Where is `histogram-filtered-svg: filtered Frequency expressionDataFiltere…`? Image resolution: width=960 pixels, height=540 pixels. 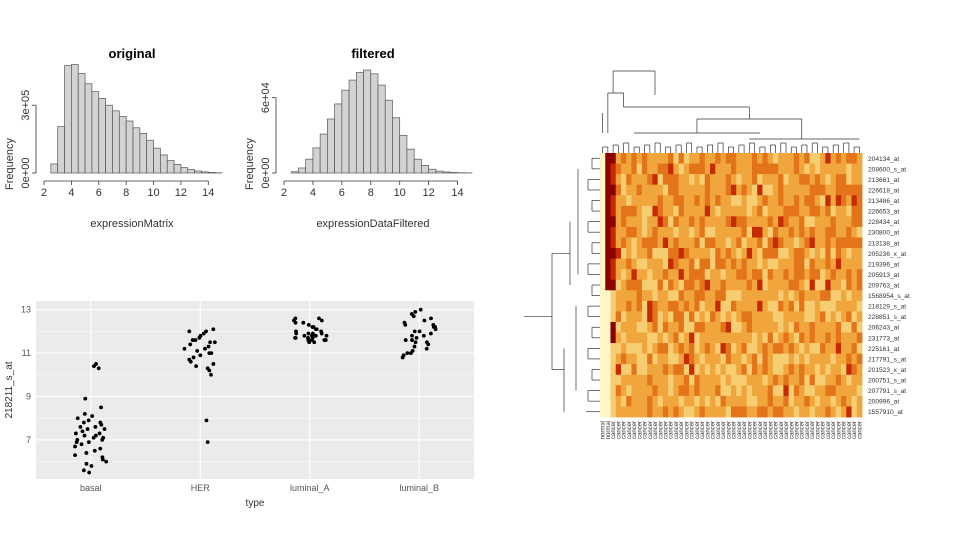
histogram-filtered-svg: filtered Frequency expressionDataFiltere… is located at coordinates (358, 138).